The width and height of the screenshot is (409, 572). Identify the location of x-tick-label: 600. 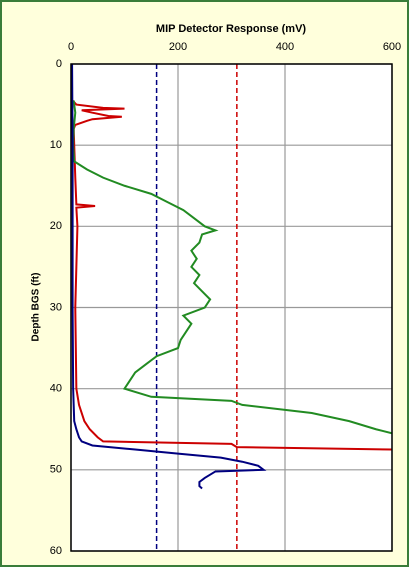
(392, 47).